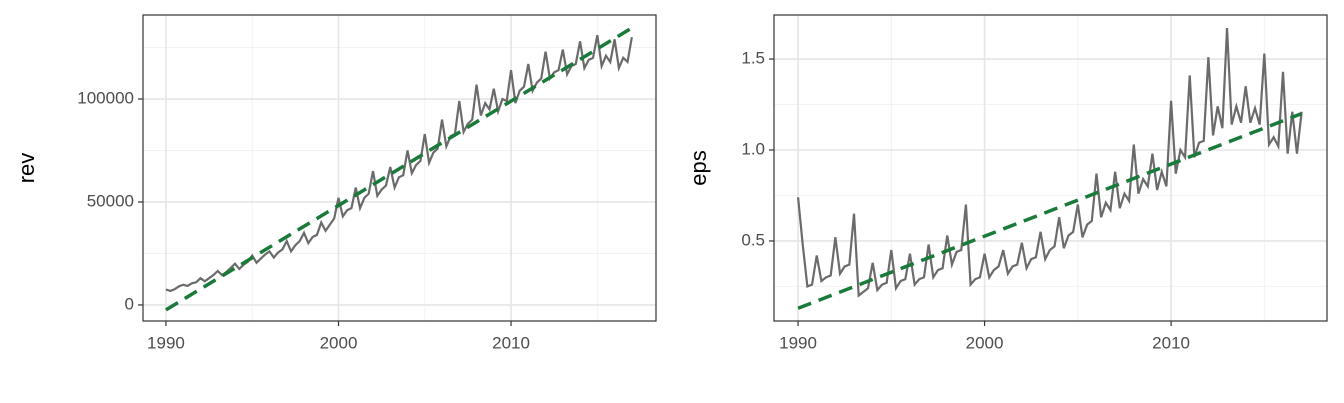 The height and width of the screenshot is (403, 1344). I want to click on y-tick-label: 100000, so click(105, 98).